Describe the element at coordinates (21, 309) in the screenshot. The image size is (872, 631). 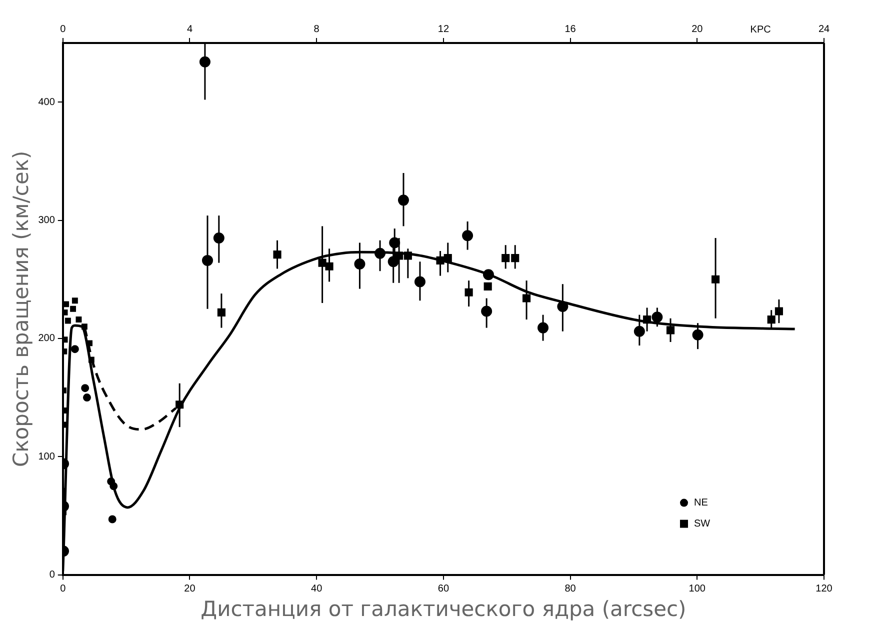
I see `y-axis-title: Скорость вращения (км/сек)` at that location.